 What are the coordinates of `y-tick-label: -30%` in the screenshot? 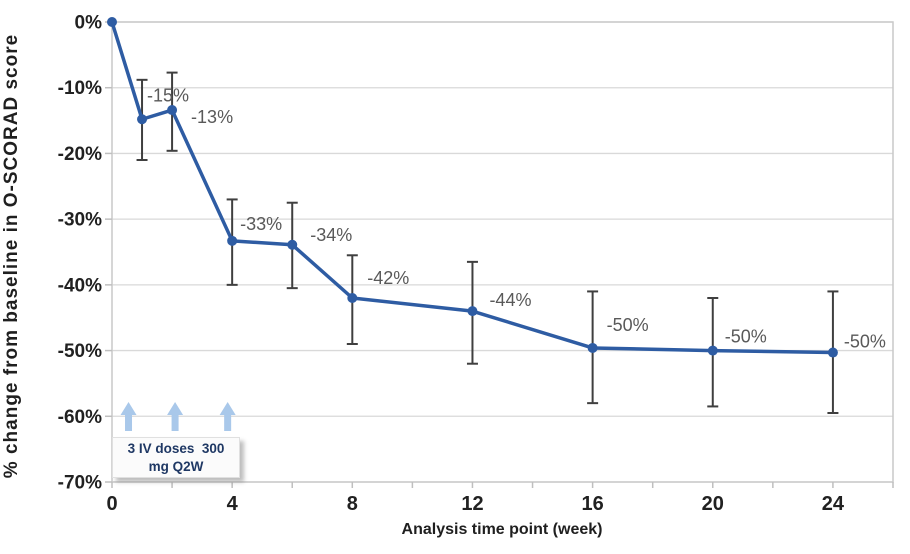 It's located at (80, 220).